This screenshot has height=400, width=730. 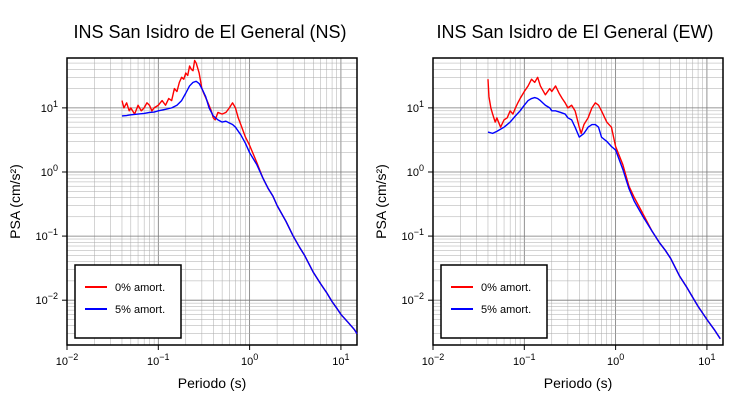 I want to click on chart-title: INS San Isidro de El General (EW), so click(x=574, y=32).